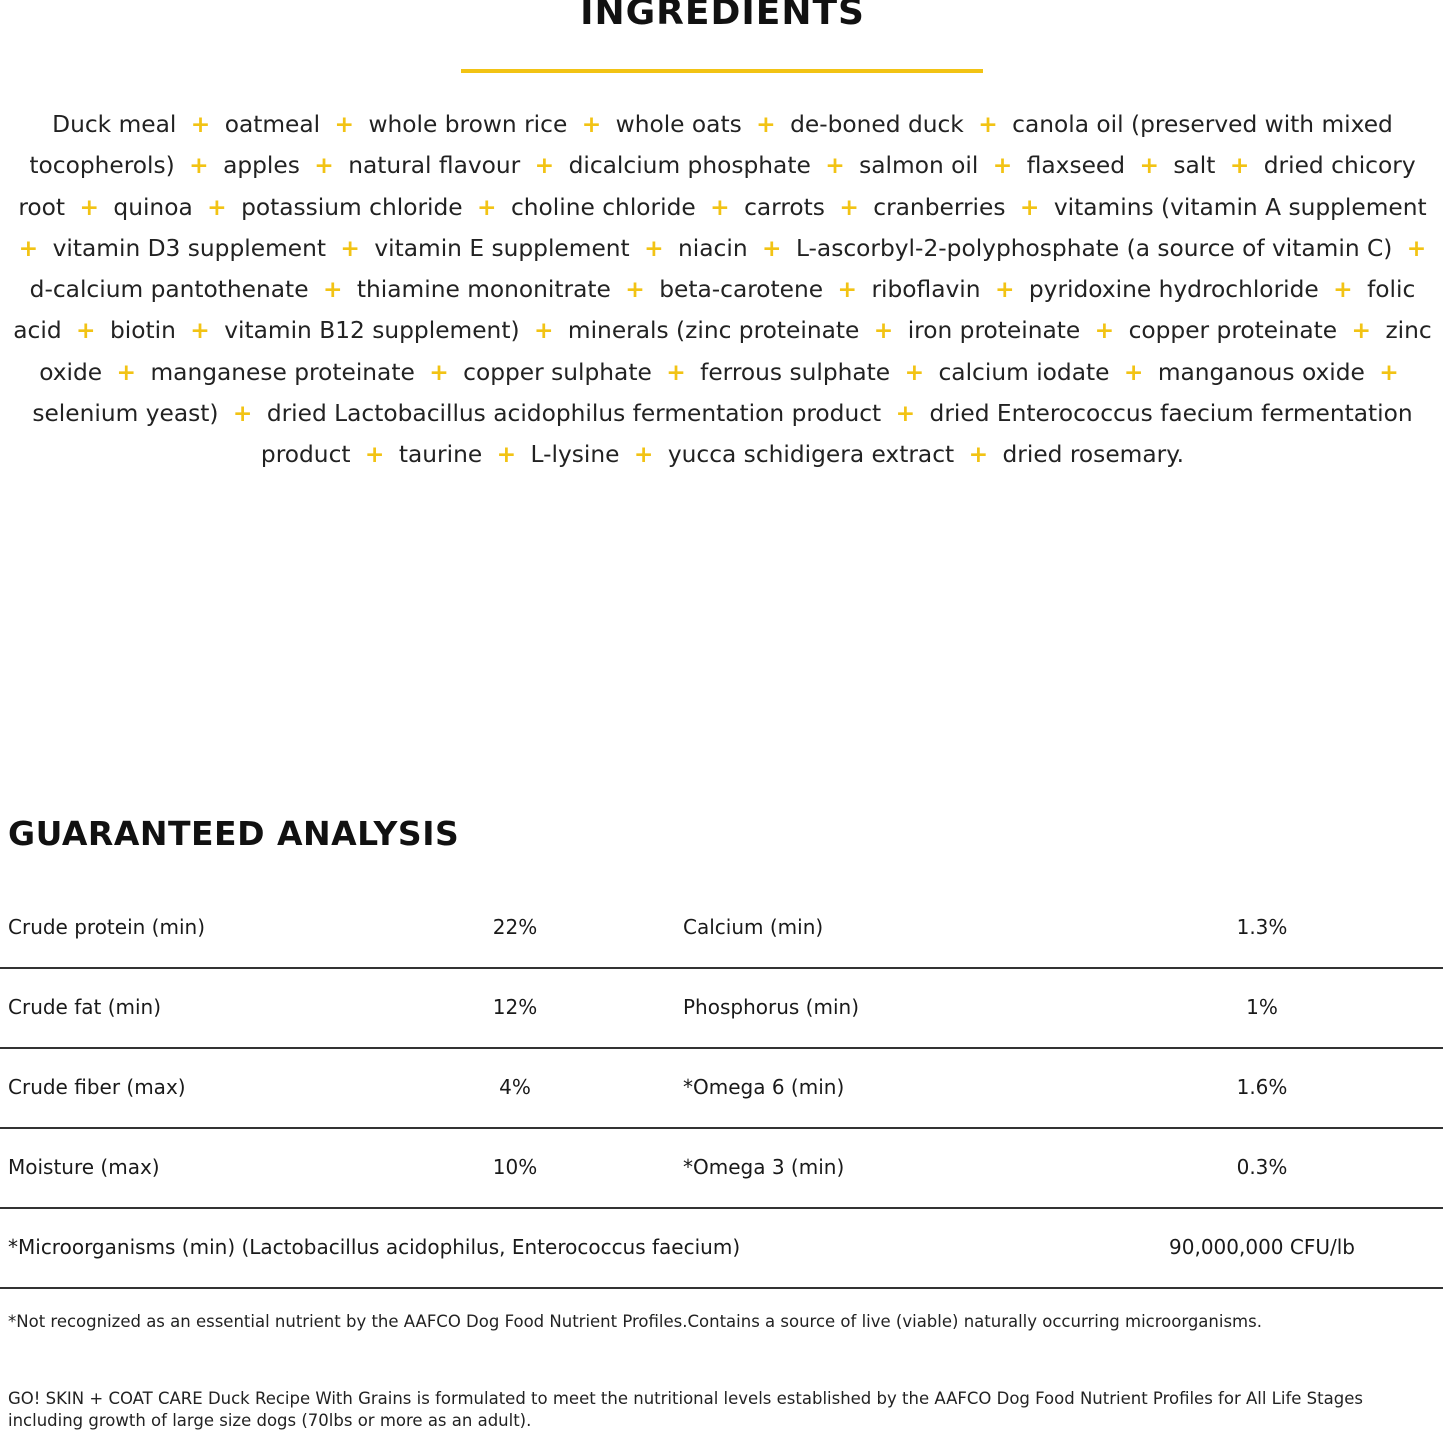  Describe the element at coordinates (722, 16) in the screenshot. I see `ingredients-title: INGREDIENTS` at that location.